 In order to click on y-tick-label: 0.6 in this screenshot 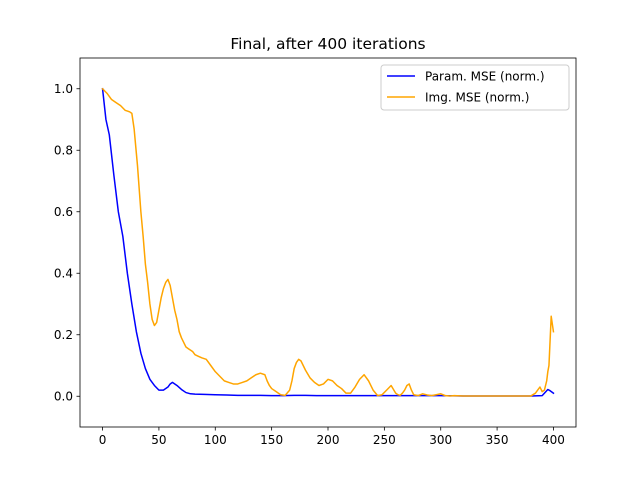, I will do `click(63, 212)`.